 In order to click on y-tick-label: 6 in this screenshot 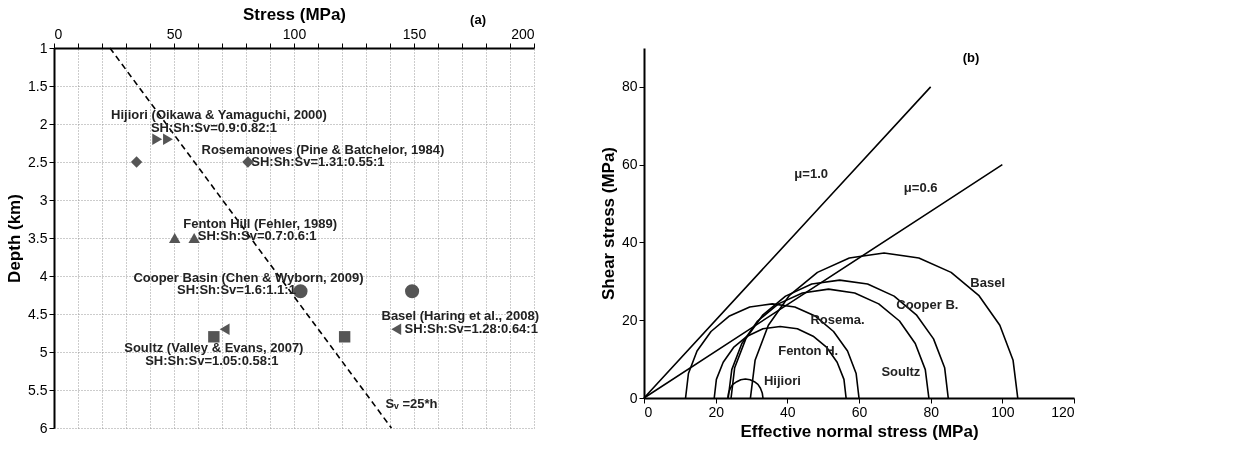, I will do `click(43, 427)`.